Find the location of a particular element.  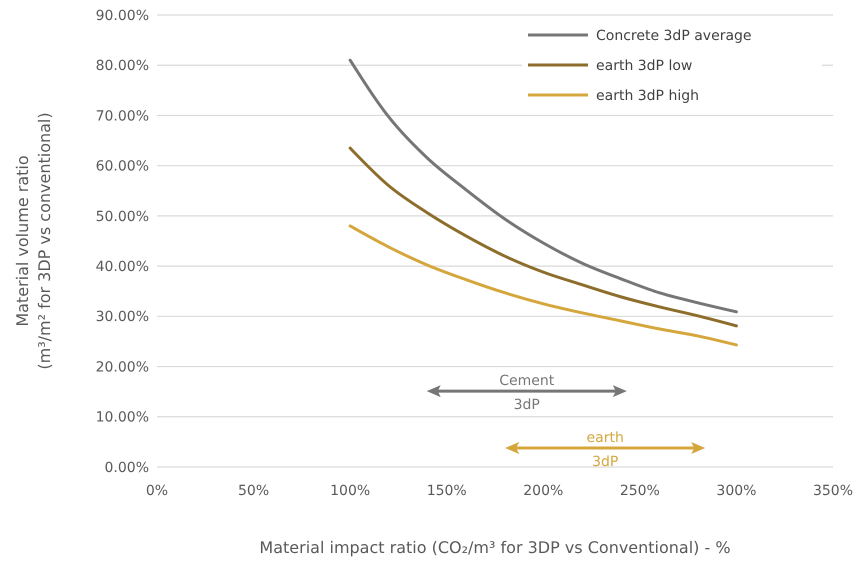

x-tick-label: 100% is located at coordinates (350, 491).